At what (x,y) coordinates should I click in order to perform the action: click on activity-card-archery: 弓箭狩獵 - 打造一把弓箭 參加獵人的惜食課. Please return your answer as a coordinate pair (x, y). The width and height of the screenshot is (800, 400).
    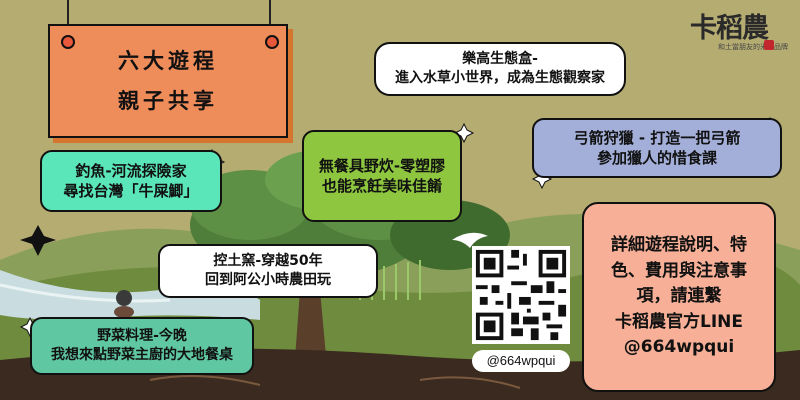
    Looking at the image, I should click on (657, 148).